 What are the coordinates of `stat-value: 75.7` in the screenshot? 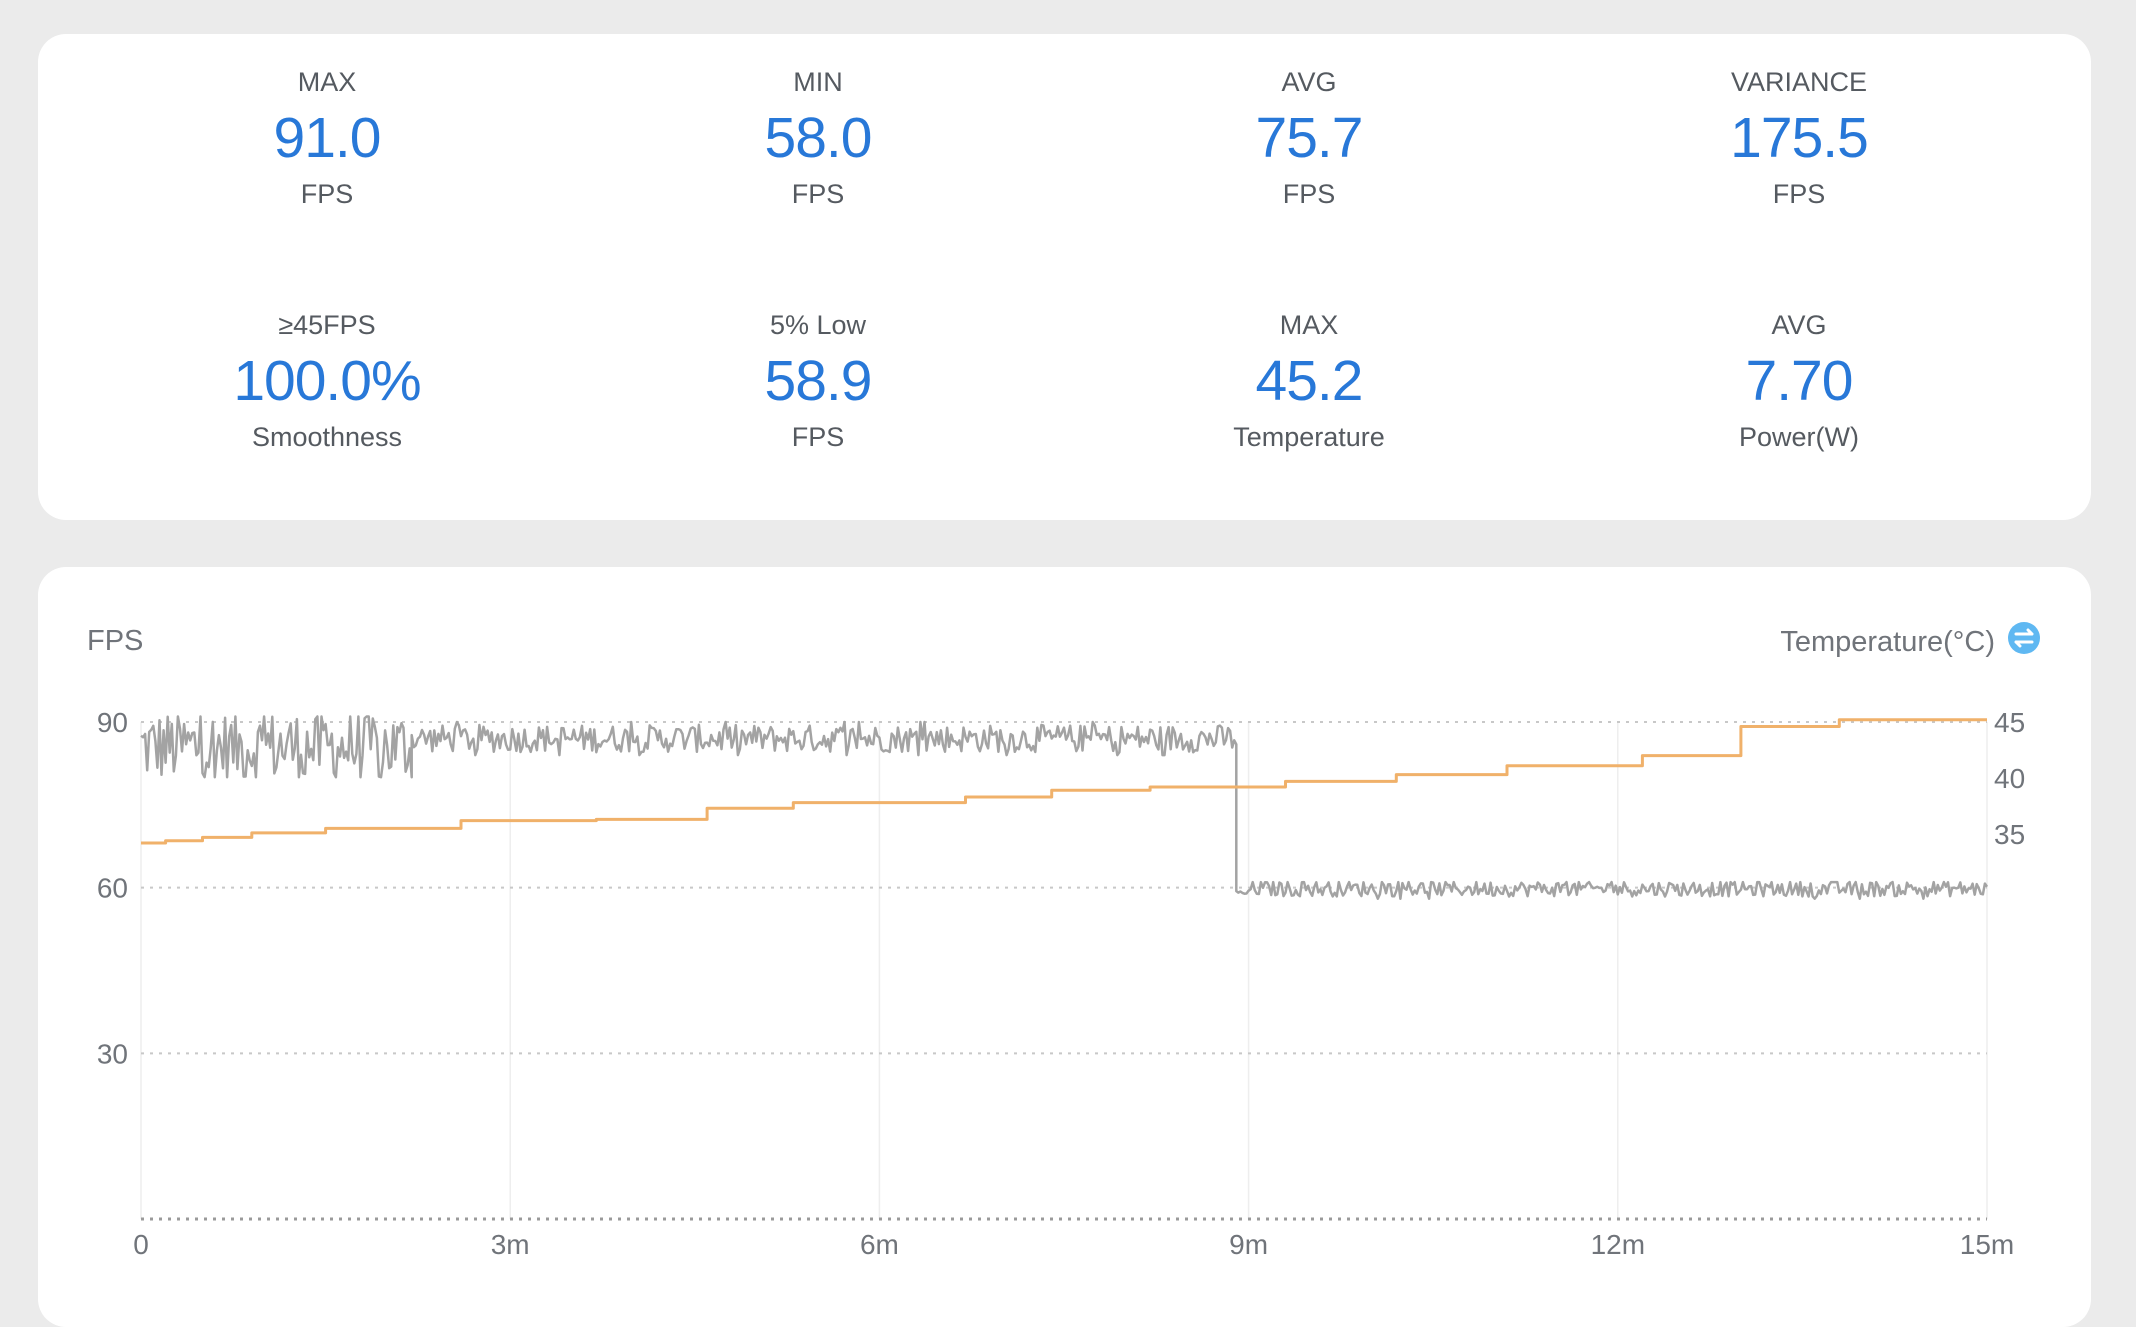 It's located at (1309, 138).